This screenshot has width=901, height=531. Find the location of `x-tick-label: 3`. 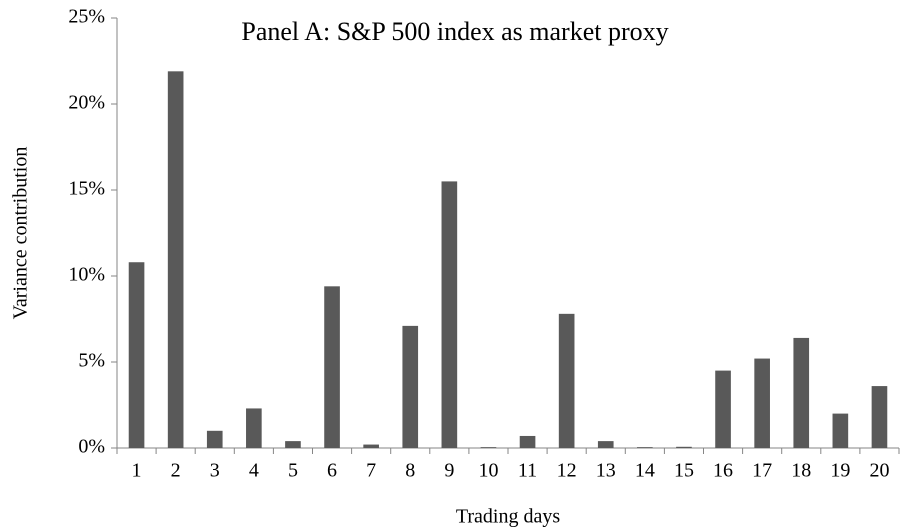

x-tick-label: 3 is located at coordinates (215, 471).